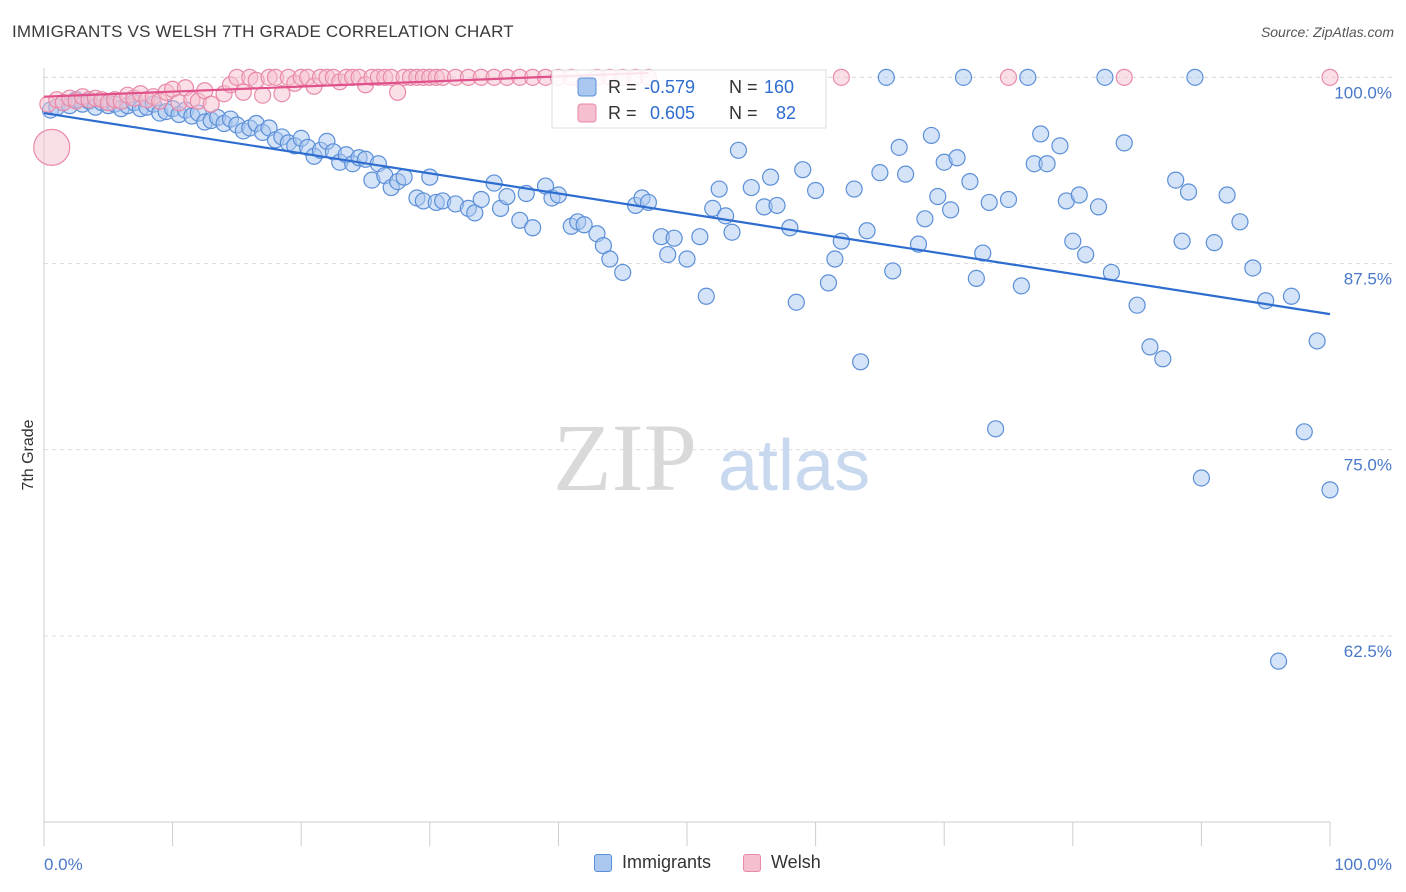  Describe the element at coordinates (1363, 864) in the screenshot. I see `x-tick-label: 100.0%` at that location.